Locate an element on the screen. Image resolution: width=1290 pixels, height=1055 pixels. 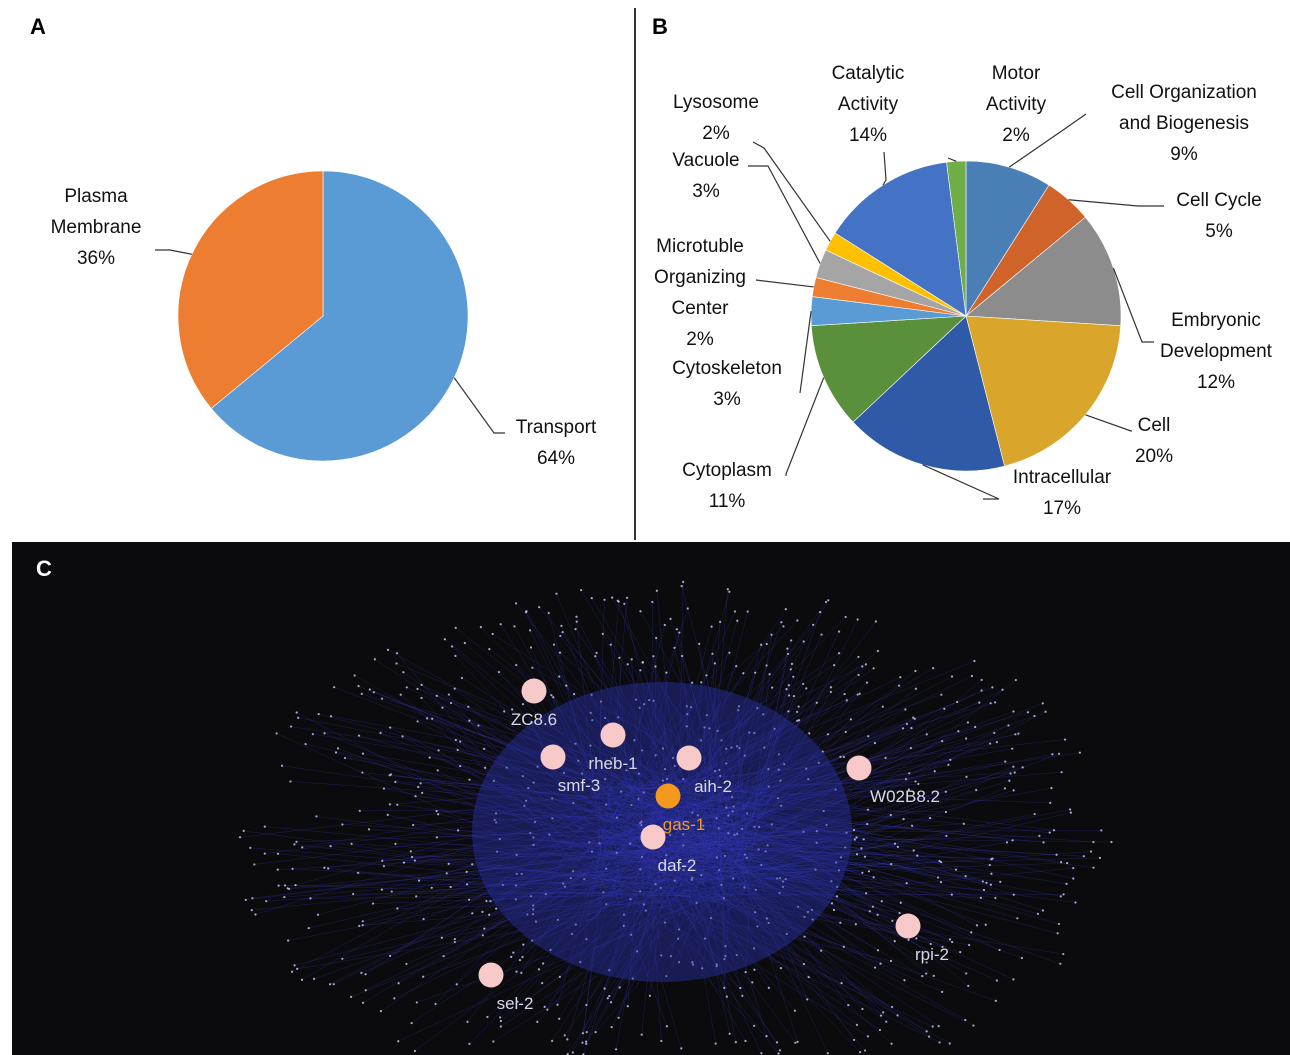
pie-chart-a: Transport 64% Plasma Membrane 36% is located at coordinates (324, 319).